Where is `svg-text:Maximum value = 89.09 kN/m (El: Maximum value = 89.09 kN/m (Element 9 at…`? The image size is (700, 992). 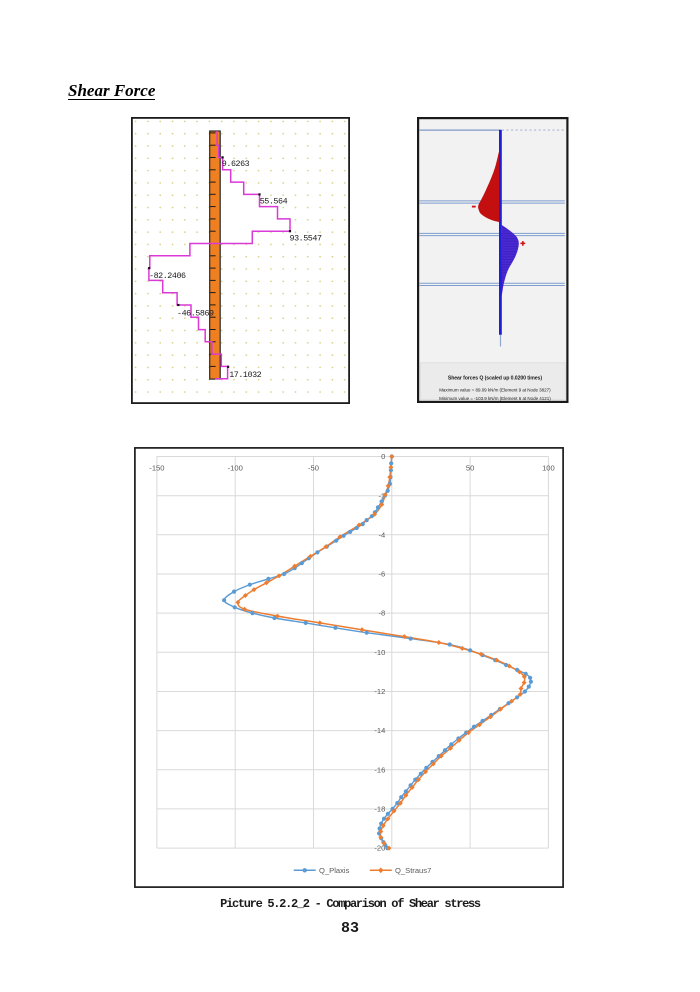 svg-text:Maximum value = 89.09 kN/m (El: Maximum value = 89.09 kN/m (Element 9 at… is located at coordinates (495, 389).